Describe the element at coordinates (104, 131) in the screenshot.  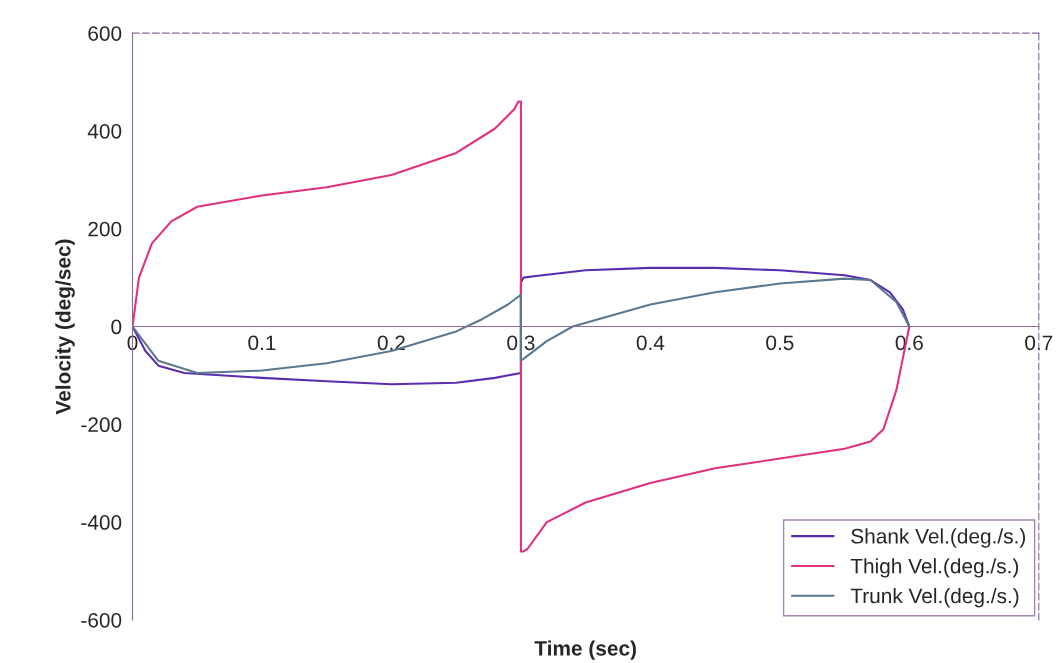
I see `y-tick-label: 400` at that location.